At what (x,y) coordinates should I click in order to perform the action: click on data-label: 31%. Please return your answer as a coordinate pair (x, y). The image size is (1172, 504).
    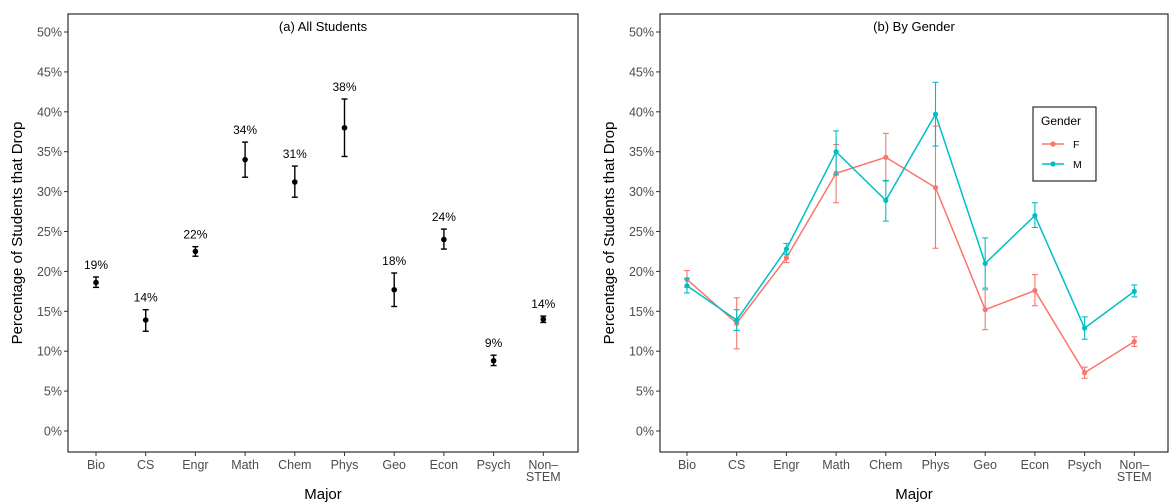
    Looking at the image, I should click on (295, 154).